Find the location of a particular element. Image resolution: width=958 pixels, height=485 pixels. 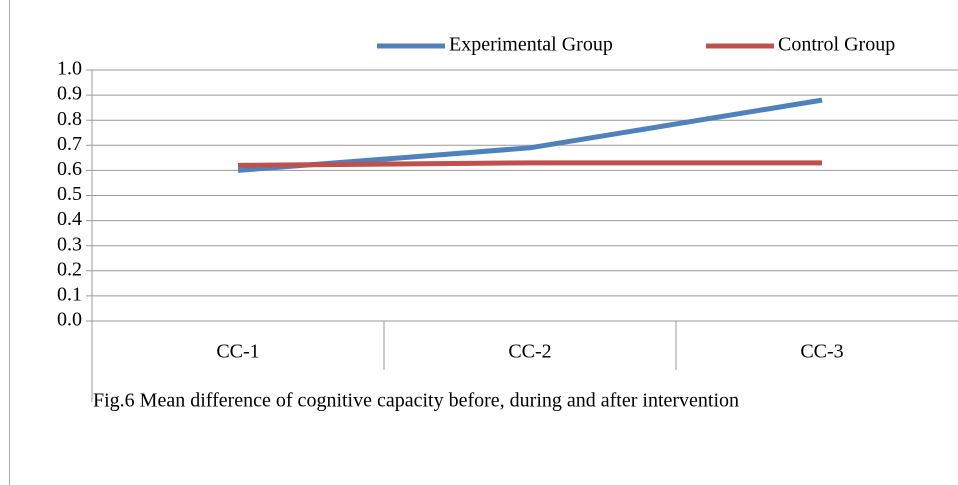

legend-label: Experimental Group is located at coordinates (531, 45).